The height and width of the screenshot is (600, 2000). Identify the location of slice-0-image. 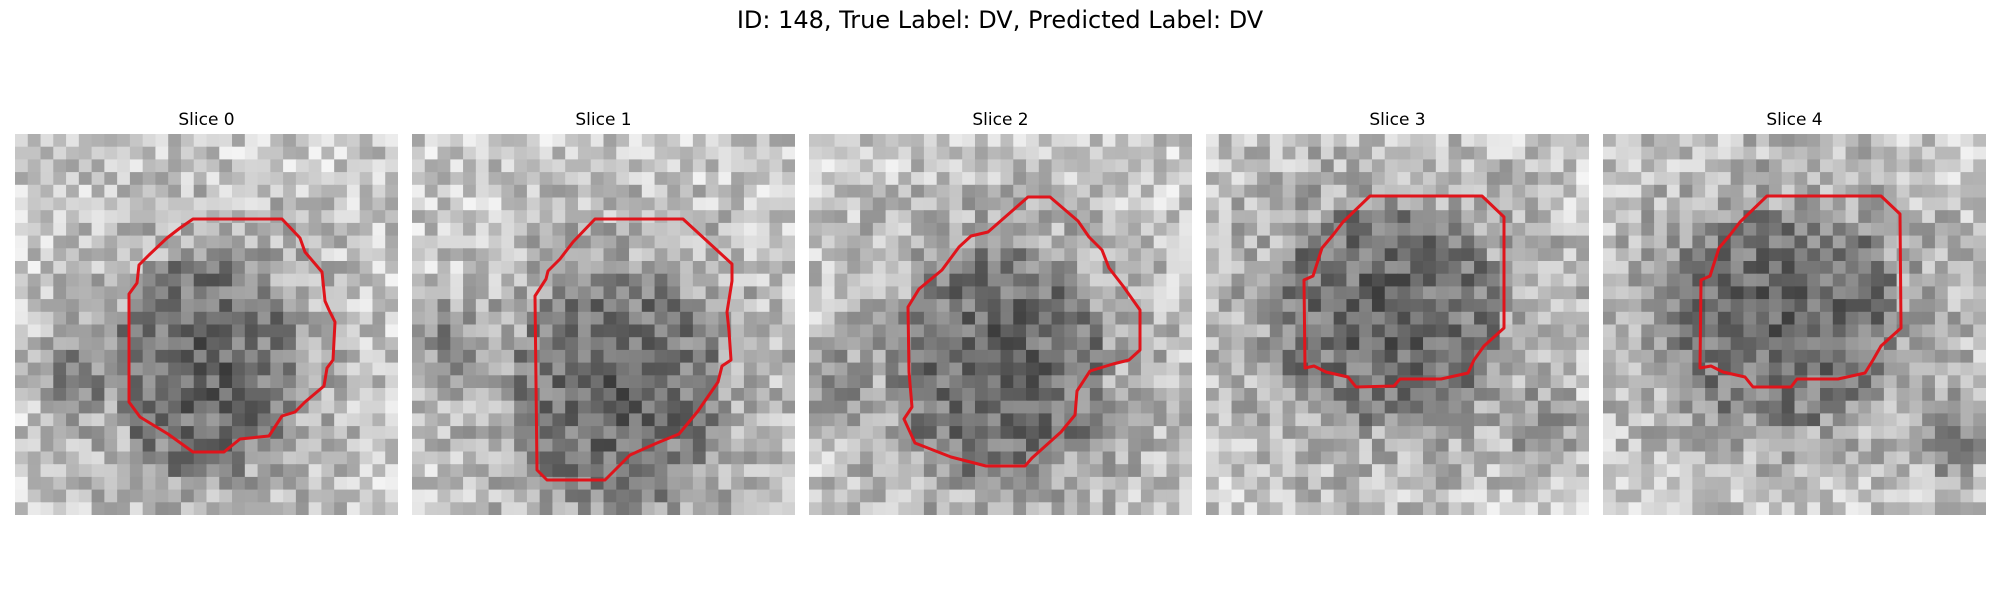
(206, 324).